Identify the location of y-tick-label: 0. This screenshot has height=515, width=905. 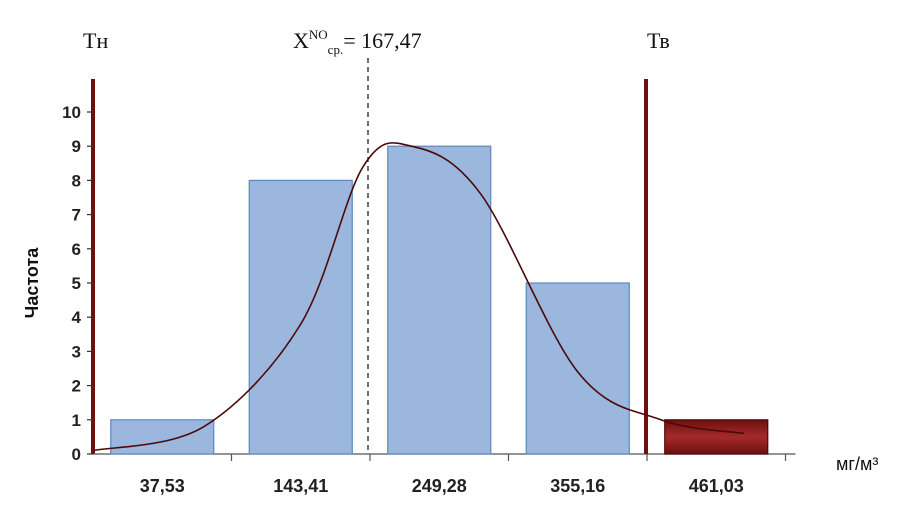
(76, 454).